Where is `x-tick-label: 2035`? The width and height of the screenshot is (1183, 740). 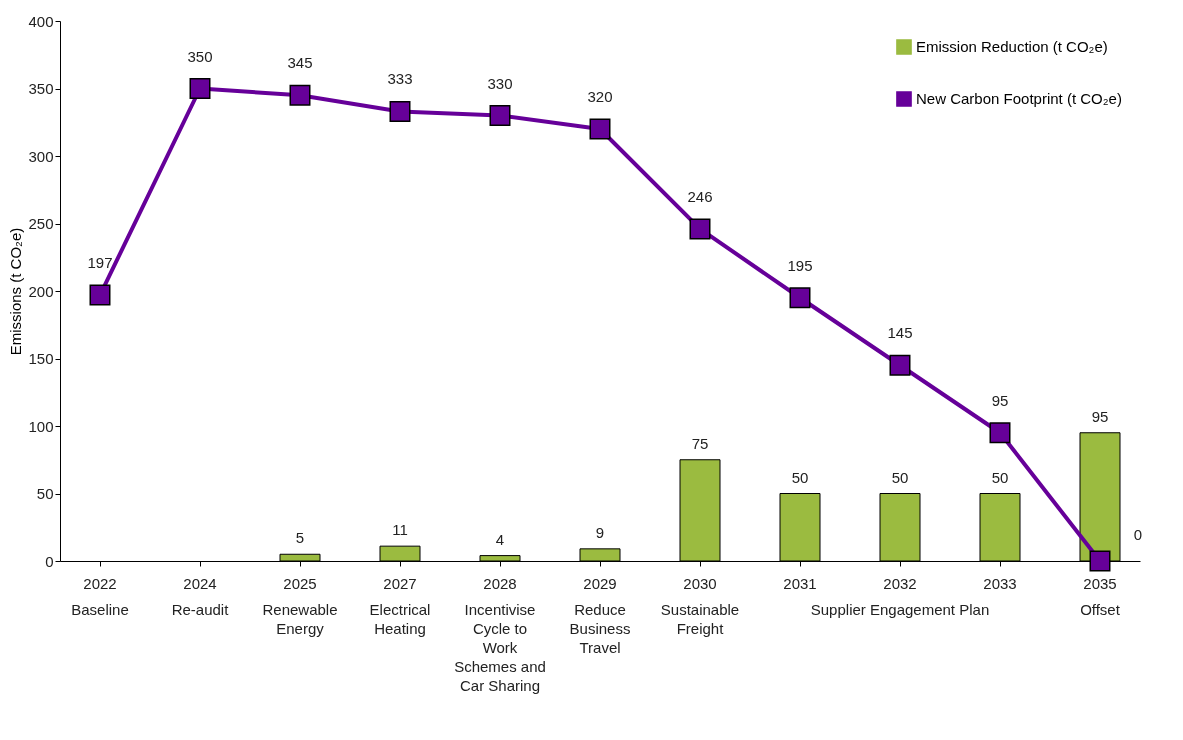 x-tick-label: 2035 is located at coordinates (1100, 583).